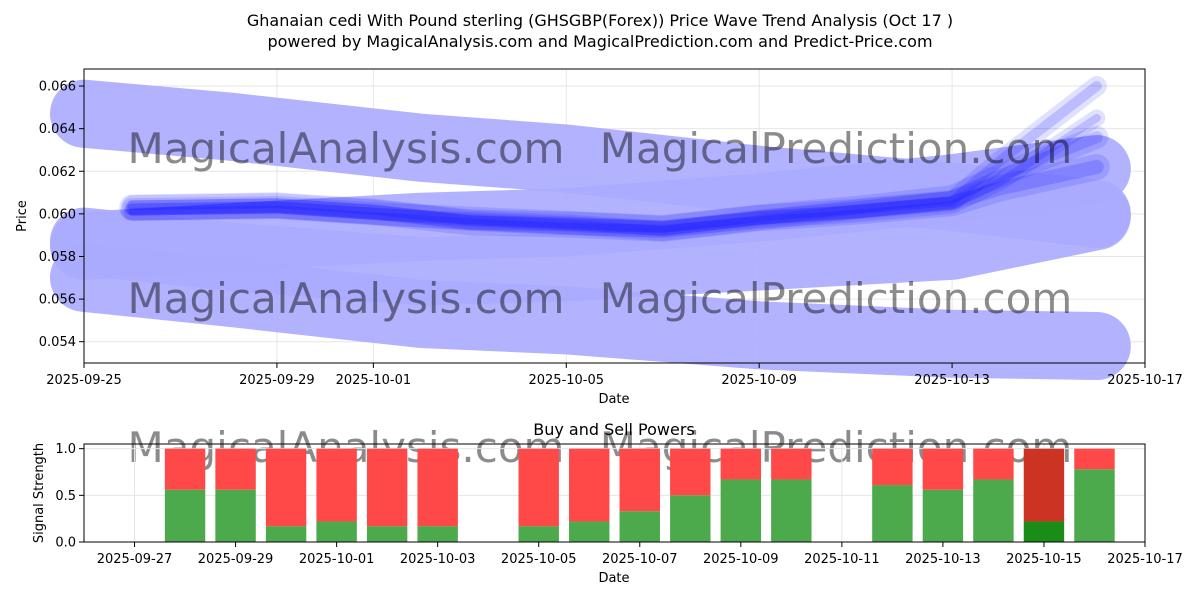 This screenshot has width=1200, height=600. What do you see at coordinates (539, 559) in the screenshot?
I see `signal-x-tick-label: 2025-10-05` at bounding box center [539, 559].